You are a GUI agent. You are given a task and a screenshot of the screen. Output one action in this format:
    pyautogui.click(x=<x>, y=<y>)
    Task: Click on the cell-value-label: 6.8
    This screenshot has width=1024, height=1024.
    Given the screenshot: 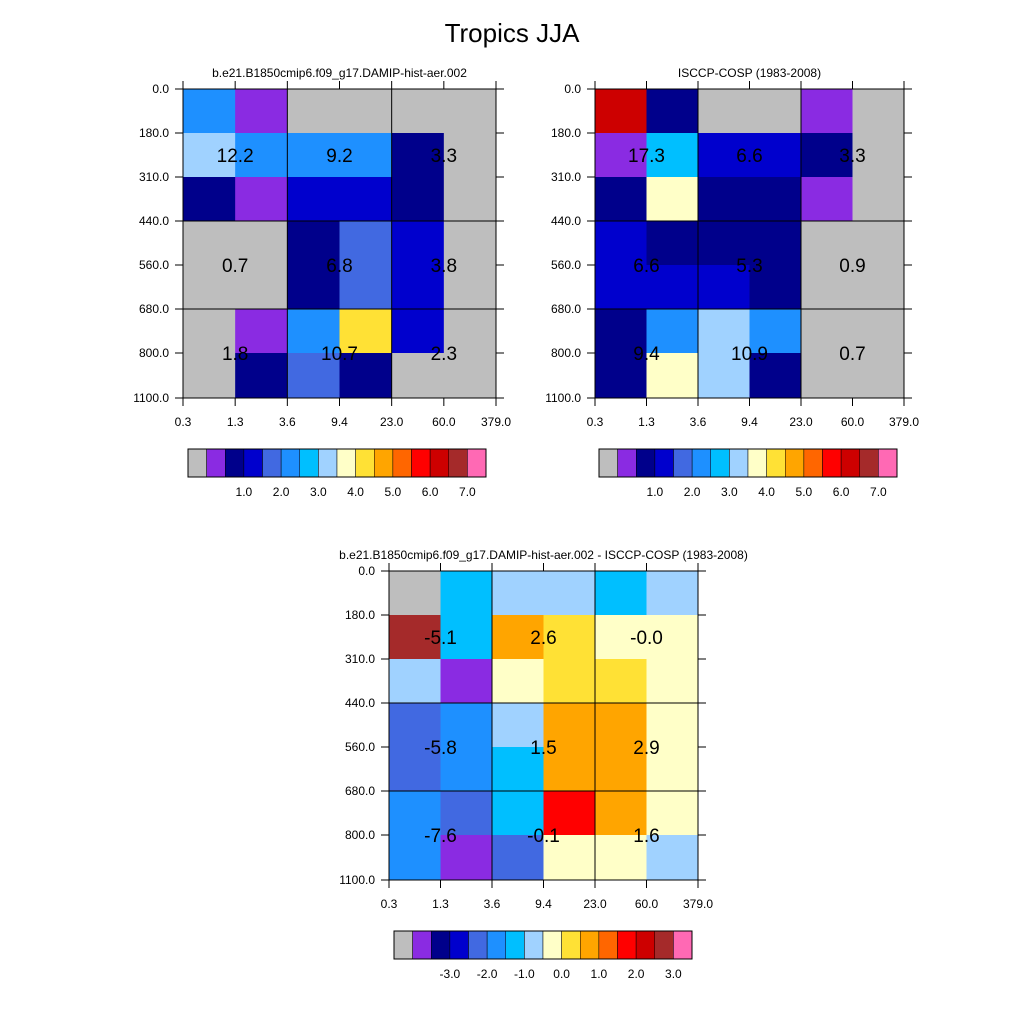 What is the action you would take?
    pyautogui.click(x=339, y=266)
    